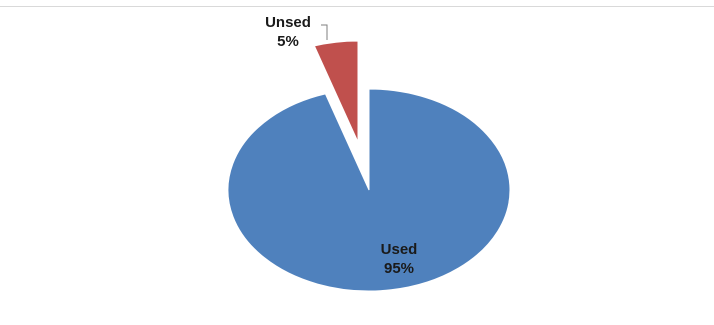  What do you see at coordinates (288, 41) in the screenshot?
I see `slice-label-unused-value: 5%` at bounding box center [288, 41].